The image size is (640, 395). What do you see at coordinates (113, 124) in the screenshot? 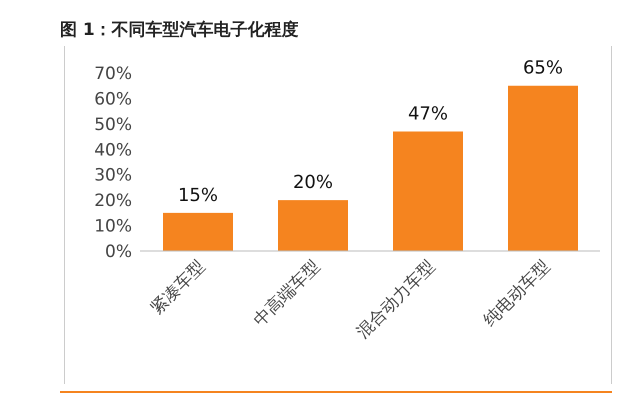
I see `y-tick-label: 50%` at bounding box center [113, 124].